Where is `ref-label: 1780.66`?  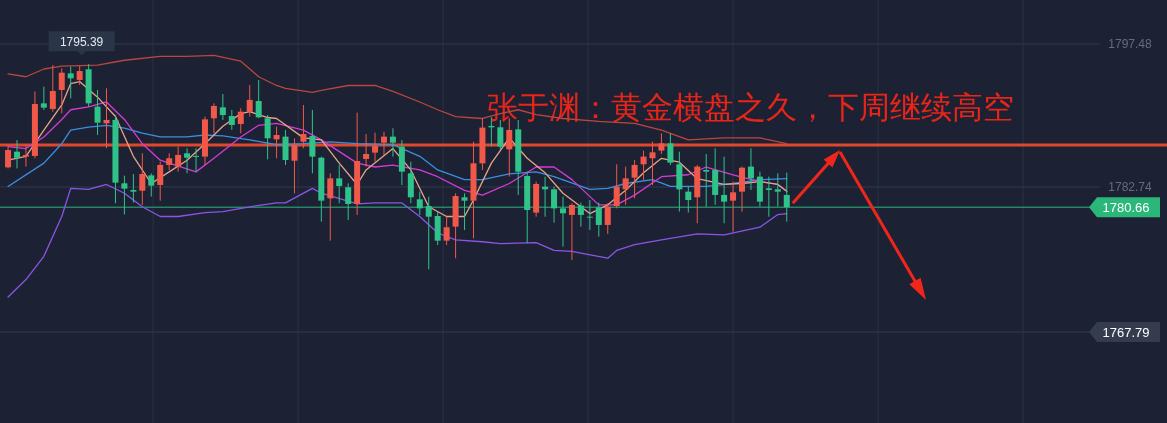
ref-label: 1780.66 is located at coordinates (1124, 207).